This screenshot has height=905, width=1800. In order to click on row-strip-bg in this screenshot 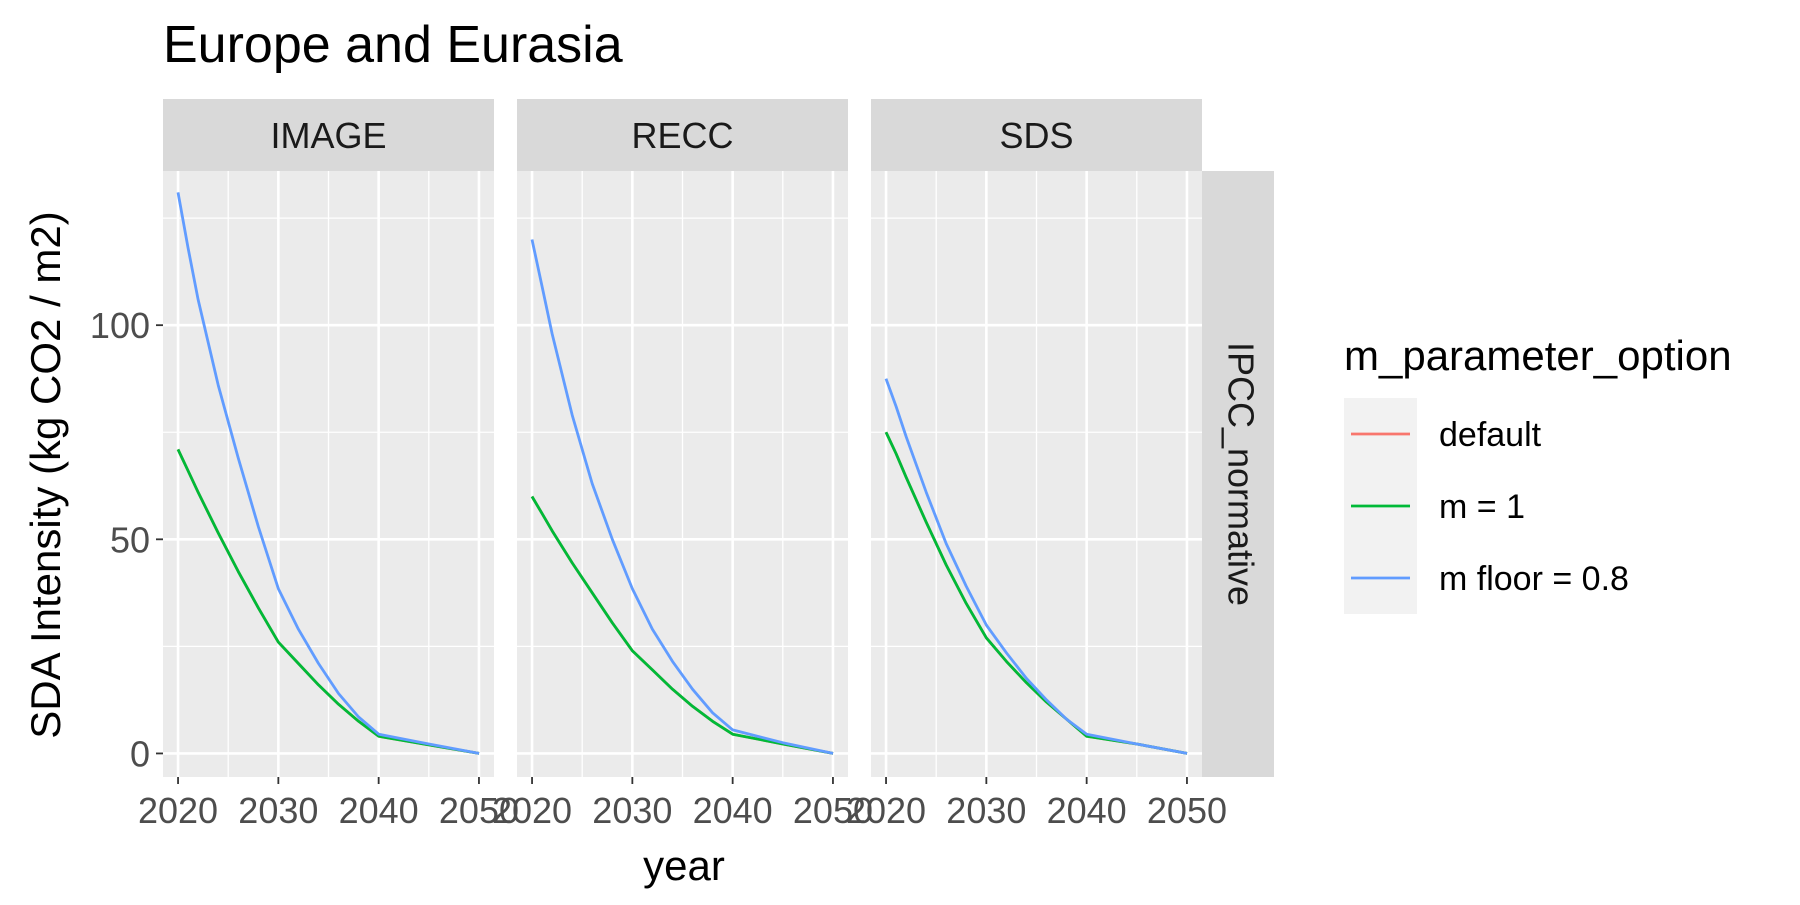, I will do `click(1238, 474)`.